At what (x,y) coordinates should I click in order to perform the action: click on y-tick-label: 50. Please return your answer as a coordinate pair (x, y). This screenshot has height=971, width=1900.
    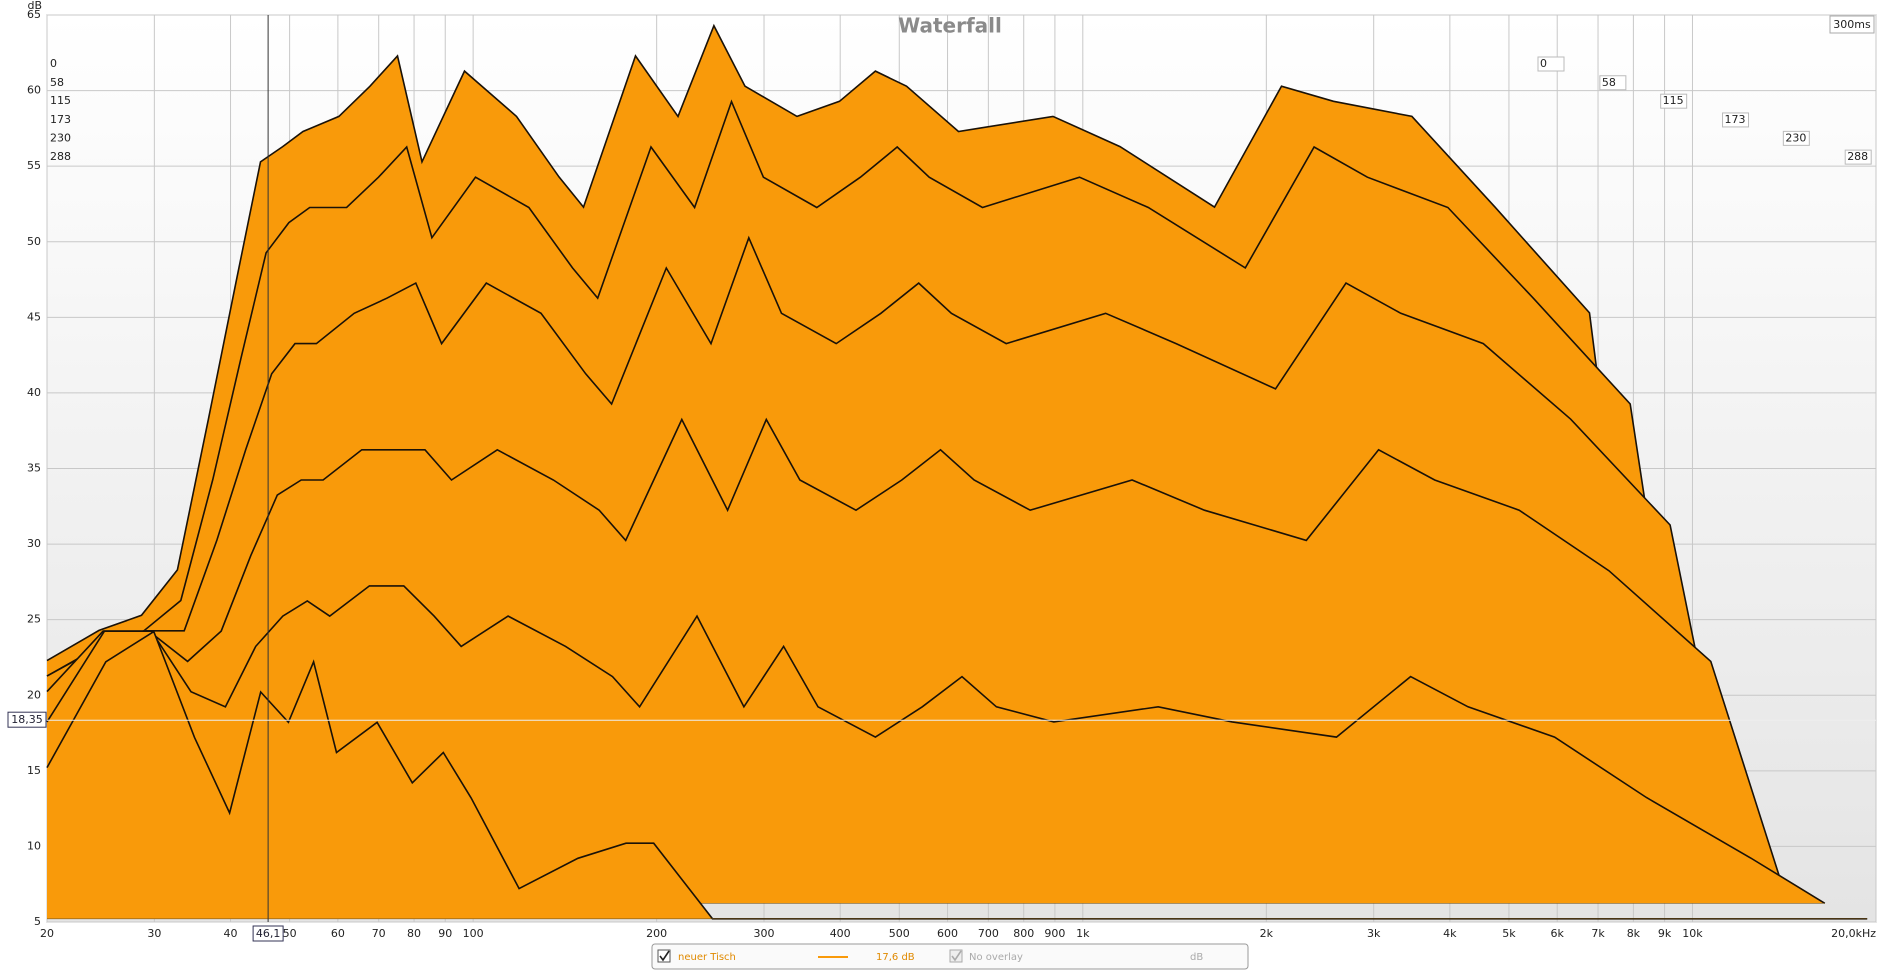
    Looking at the image, I should click on (34, 241).